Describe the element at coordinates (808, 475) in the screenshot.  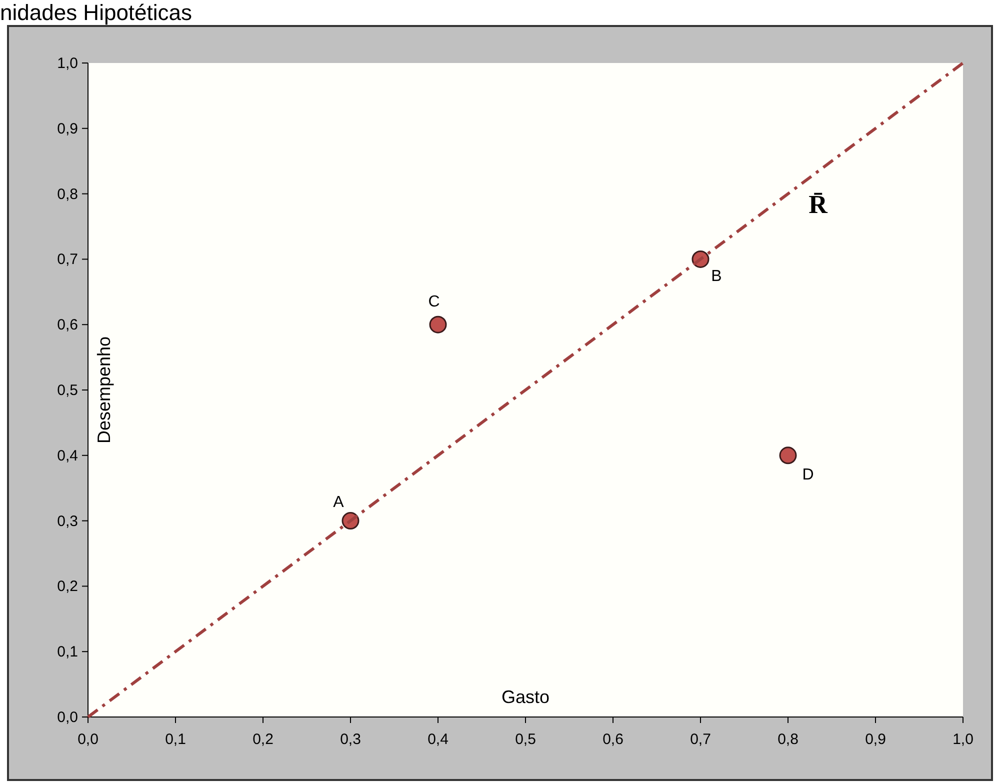
I see `annotation: D` at that location.